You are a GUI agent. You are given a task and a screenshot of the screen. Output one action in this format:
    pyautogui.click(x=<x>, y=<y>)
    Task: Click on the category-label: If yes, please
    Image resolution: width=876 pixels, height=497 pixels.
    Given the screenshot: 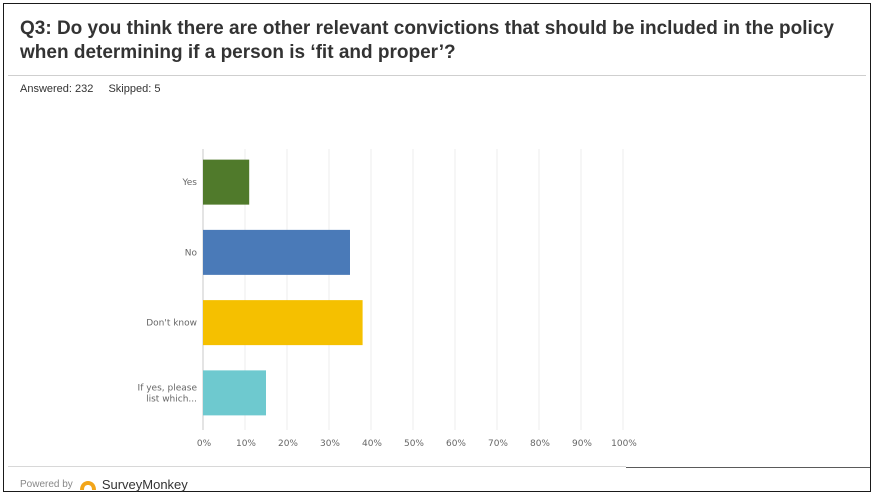 What is the action you would take?
    pyautogui.click(x=168, y=388)
    